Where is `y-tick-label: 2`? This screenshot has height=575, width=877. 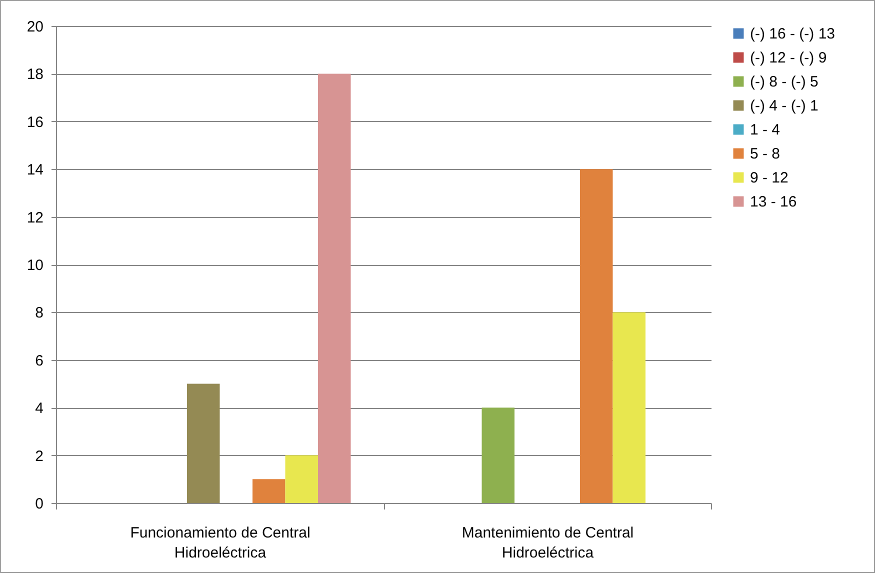
y-tick-label: 2 is located at coordinates (39, 456).